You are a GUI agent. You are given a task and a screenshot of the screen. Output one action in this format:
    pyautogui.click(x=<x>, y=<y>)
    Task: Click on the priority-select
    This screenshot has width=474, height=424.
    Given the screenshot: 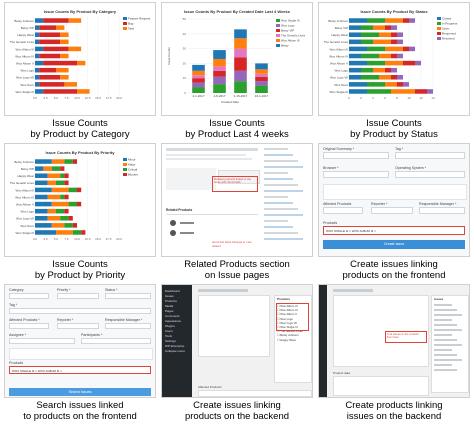 What is the action you would take?
    pyautogui.click(x=78, y=296)
    